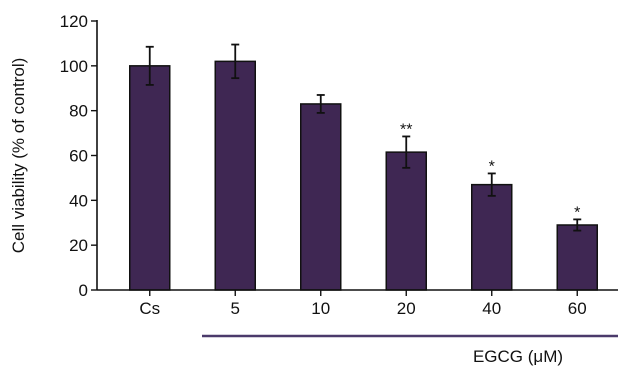  I want to click on x-axis: Cs 5 10 20 40 60, so click(357, 303).